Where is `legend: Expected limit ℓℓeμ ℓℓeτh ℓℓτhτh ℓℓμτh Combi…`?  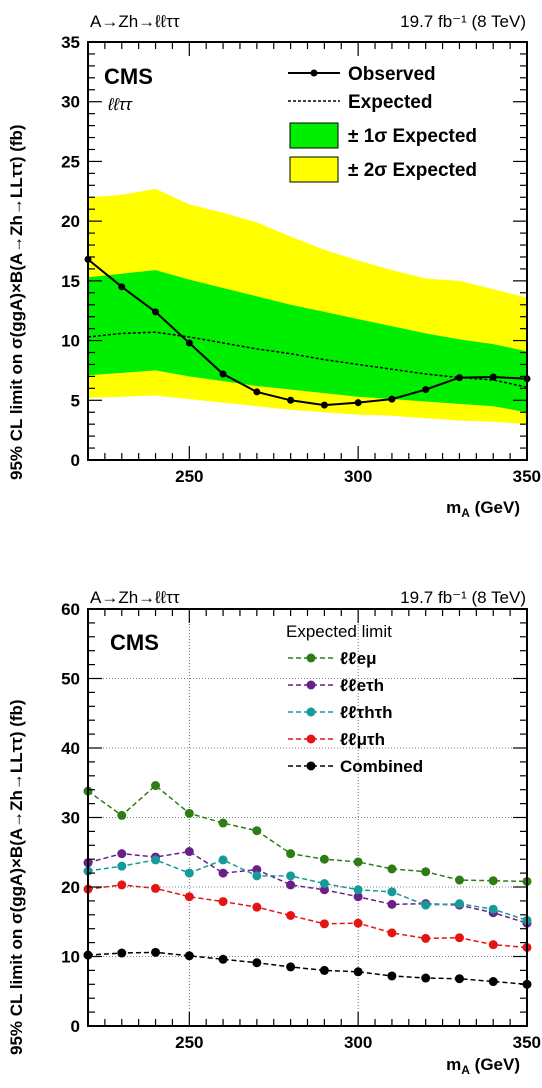
legend: Expected limit ℓℓeμ ℓℓeτh ℓℓτhτh ℓℓμτh Combi… is located at coordinates (354, 699).